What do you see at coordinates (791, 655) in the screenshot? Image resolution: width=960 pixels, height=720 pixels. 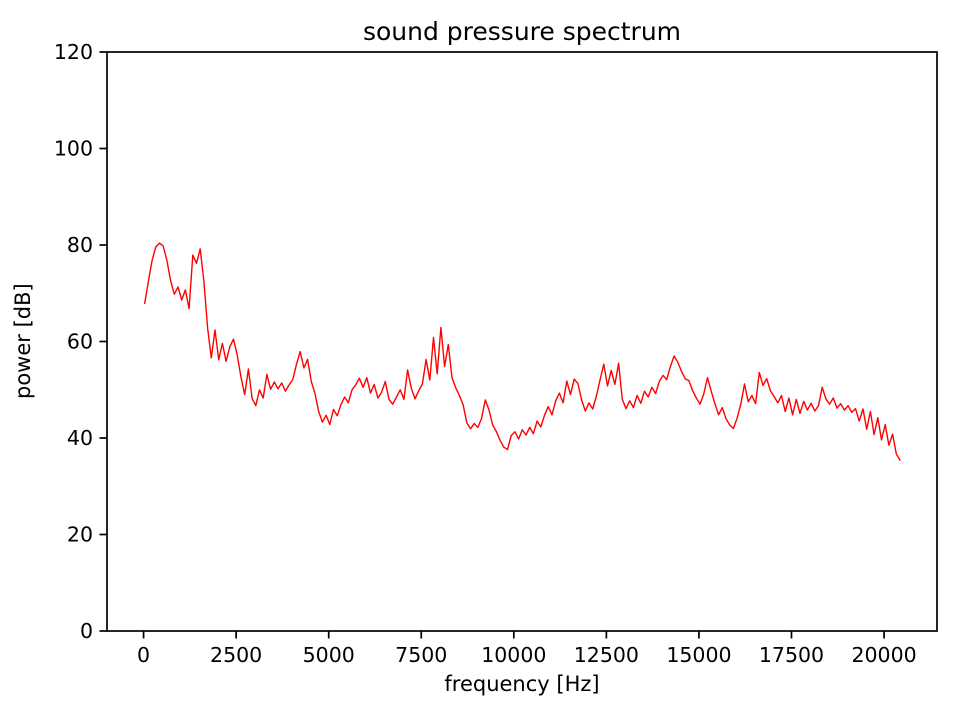 I see `x-tick-label: 17500` at bounding box center [791, 655].